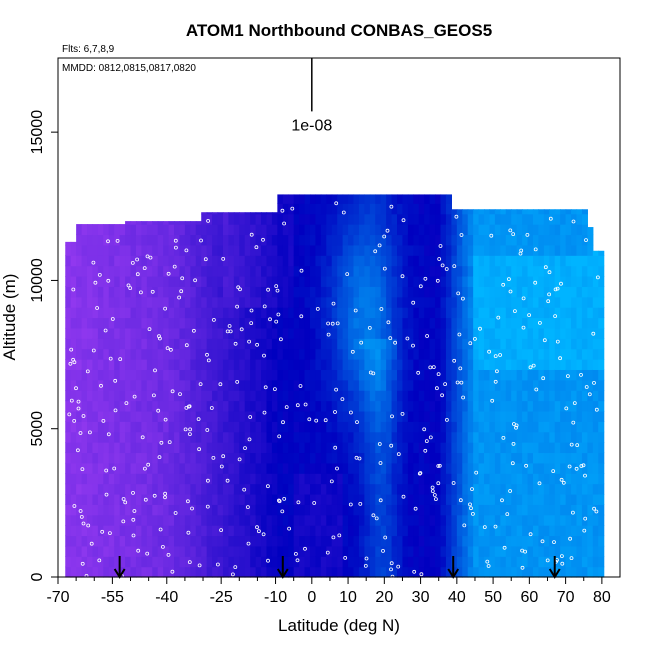 Image resolution: width=650 pixels, height=650 pixels. What do you see at coordinates (88, 49) in the screenshot?
I see `flights-note: Flts: 6,7,8,9` at bounding box center [88, 49].